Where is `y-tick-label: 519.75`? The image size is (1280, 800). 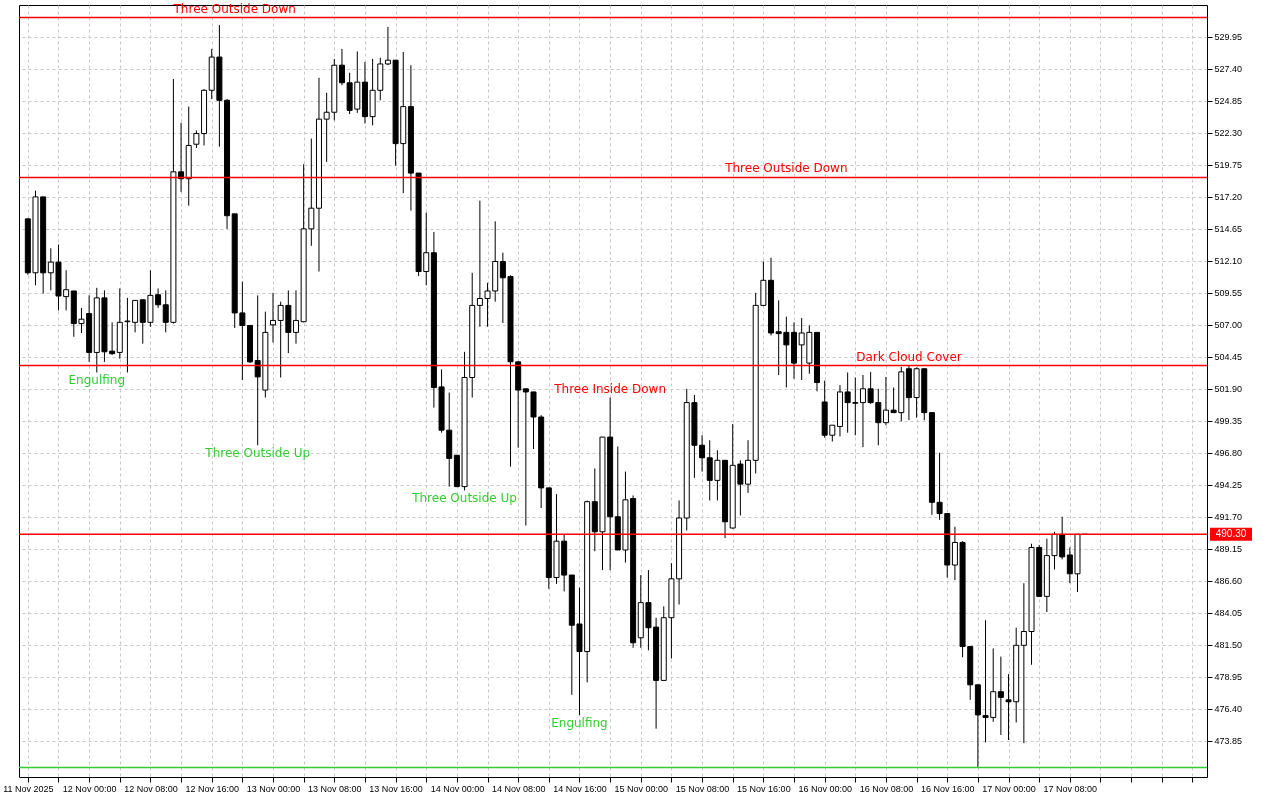 y-tick-label: 519.75 is located at coordinates (1228, 165).